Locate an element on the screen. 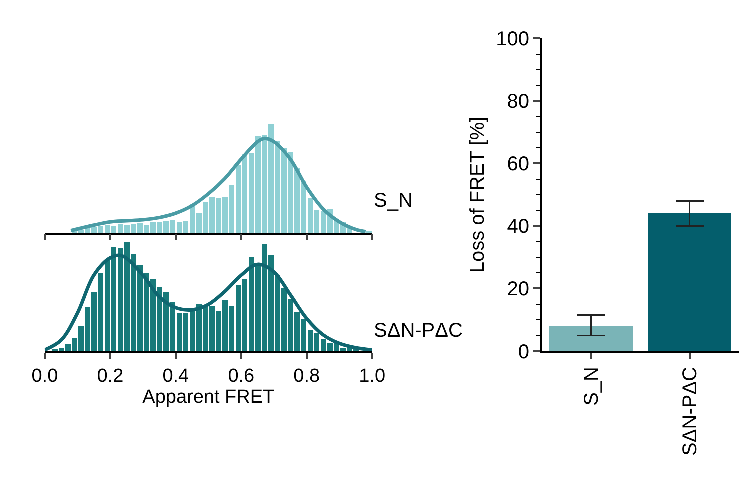  x-tick-label: 0.4 is located at coordinates (176, 376).